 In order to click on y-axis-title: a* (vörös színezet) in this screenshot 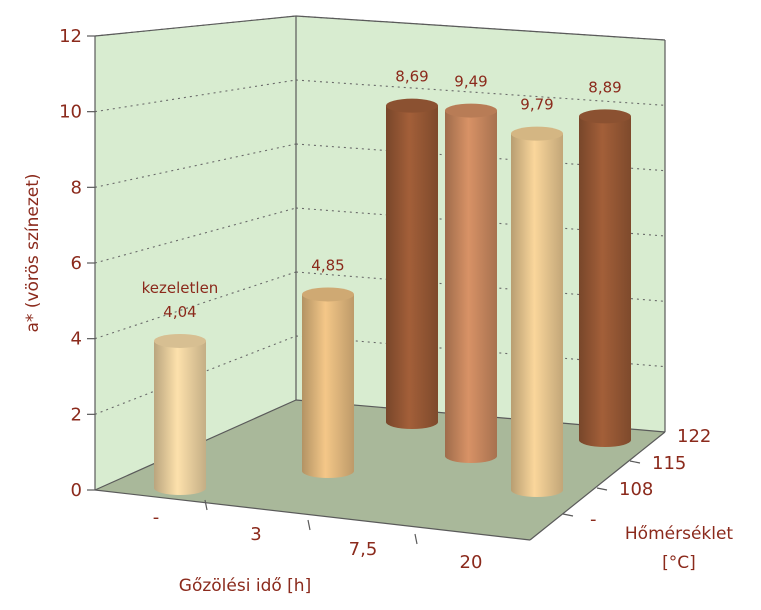, I will do `click(33, 252)`.